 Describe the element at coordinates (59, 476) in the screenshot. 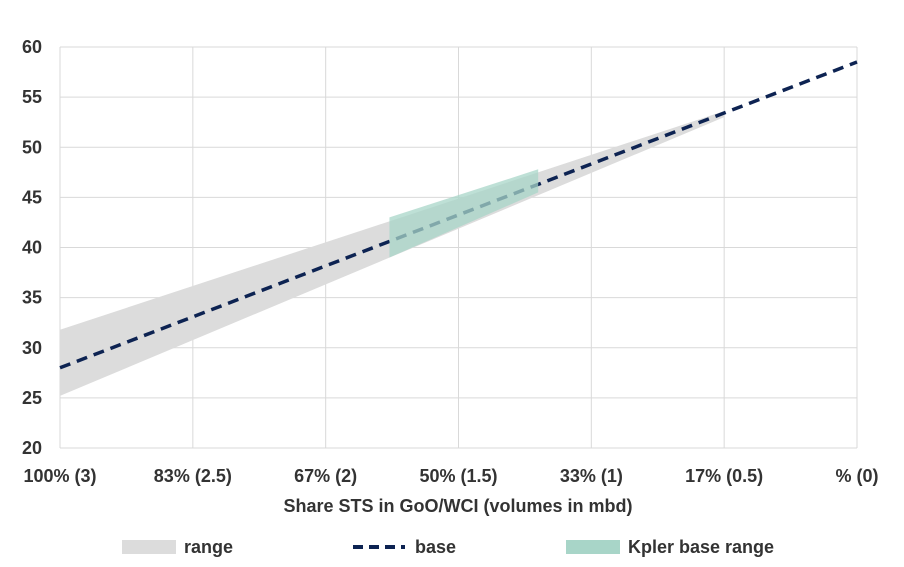

I see `x-tick-label: 100% (3)` at that location.